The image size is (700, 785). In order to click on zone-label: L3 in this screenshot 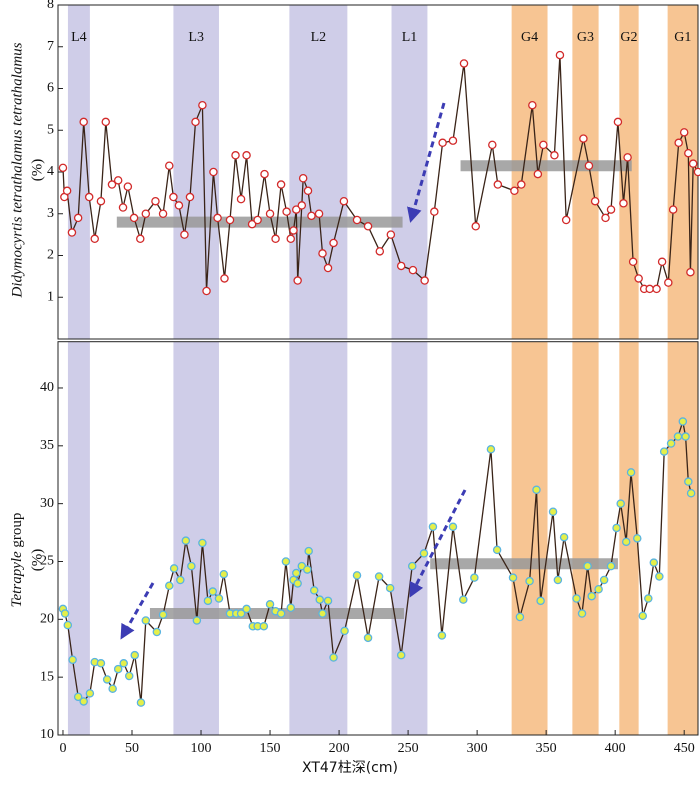, I will do `click(196, 37)`.